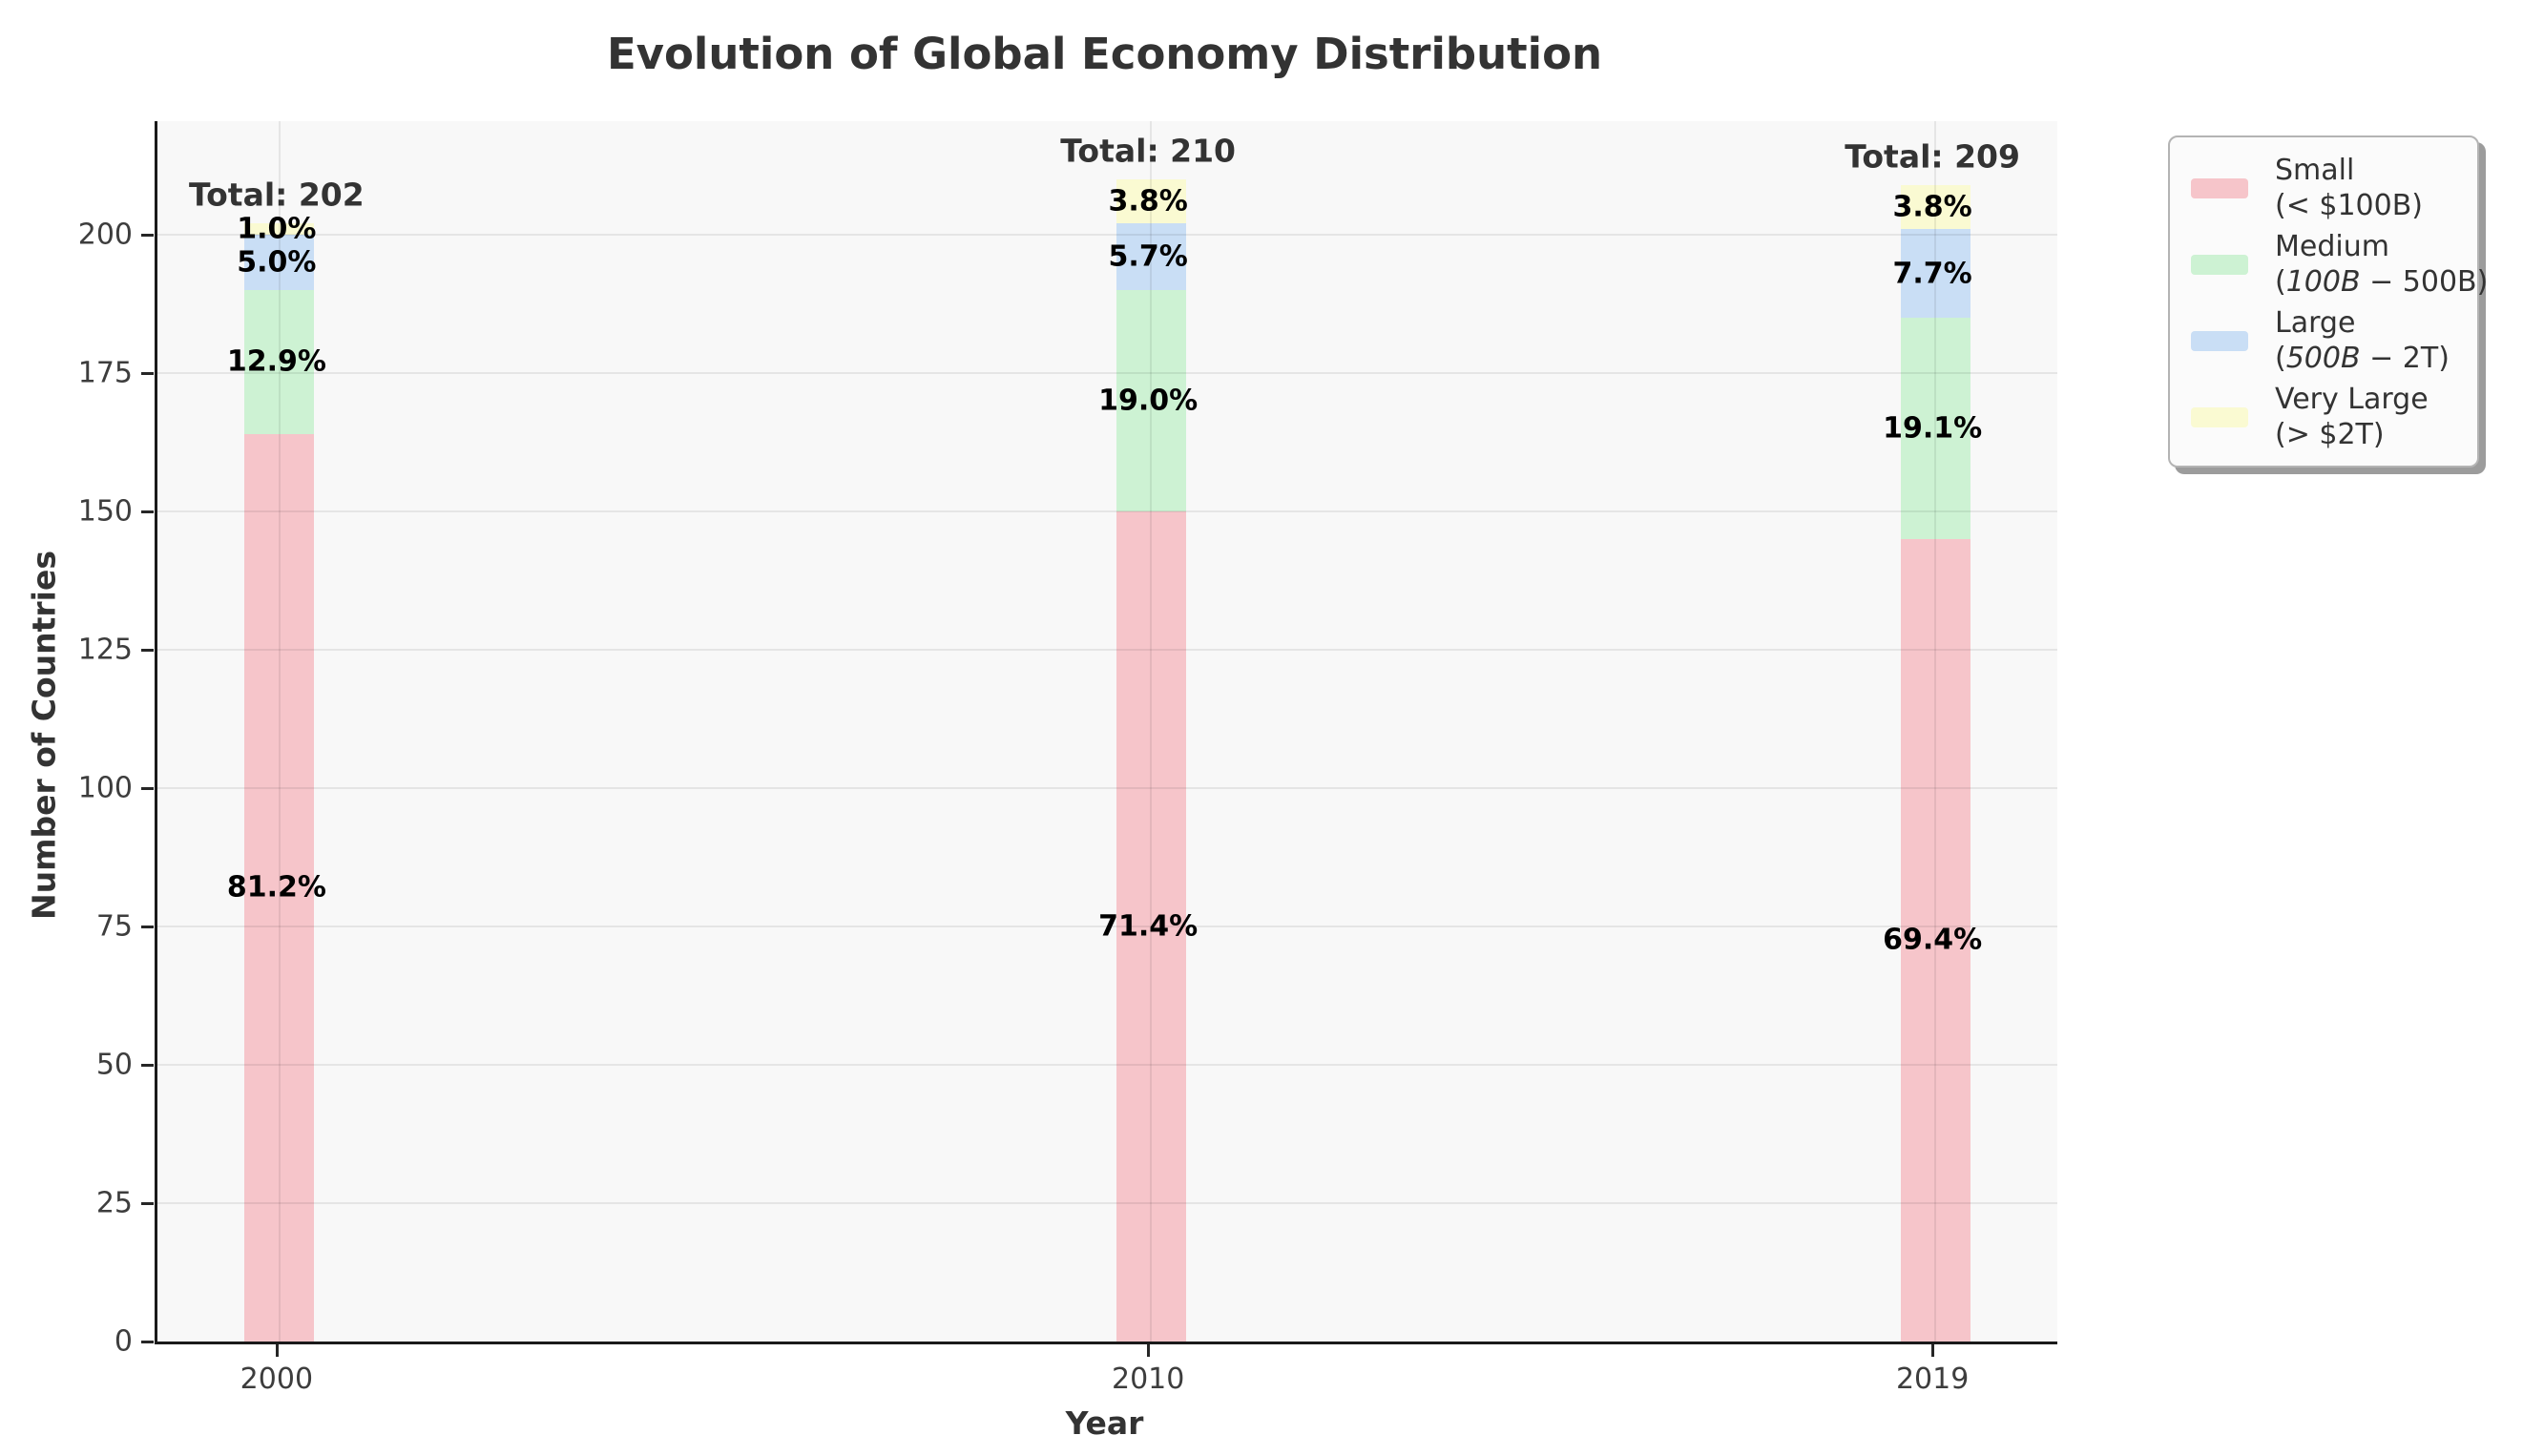 The width and height of the screenshot is (2523, 1456). What do you see at coordinates (105, 235) in the screenshot?
I see `y-tick-label: 200` at bounding box center [105, 235].